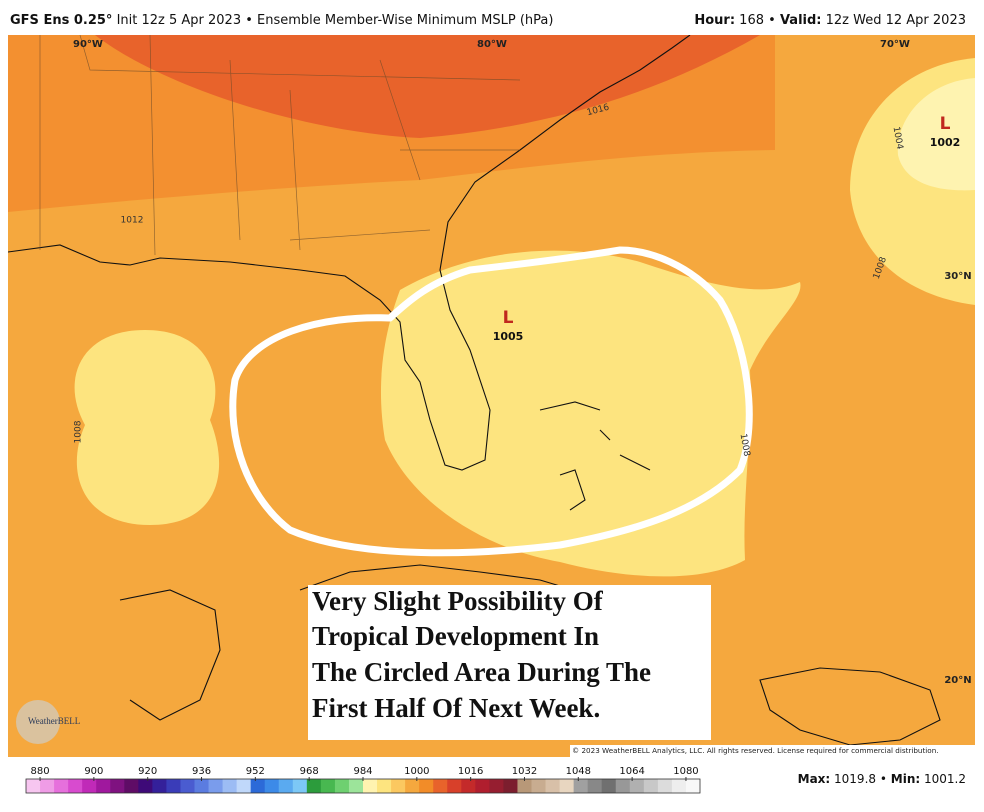 This screenshot has height=812, width=984. Describe the element at coordinates (481, 672) in the screenshot. I see `annotation-line: The Circled Area During The` at that location.